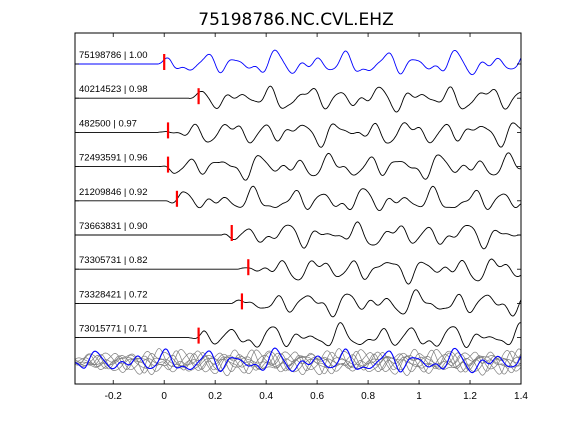 The image size is (576, 432). What do you see at coordinates (113, 294) in the screenshot?
I see `trace-label: 73328421 | 0.72` at bounding box center [113, 294].